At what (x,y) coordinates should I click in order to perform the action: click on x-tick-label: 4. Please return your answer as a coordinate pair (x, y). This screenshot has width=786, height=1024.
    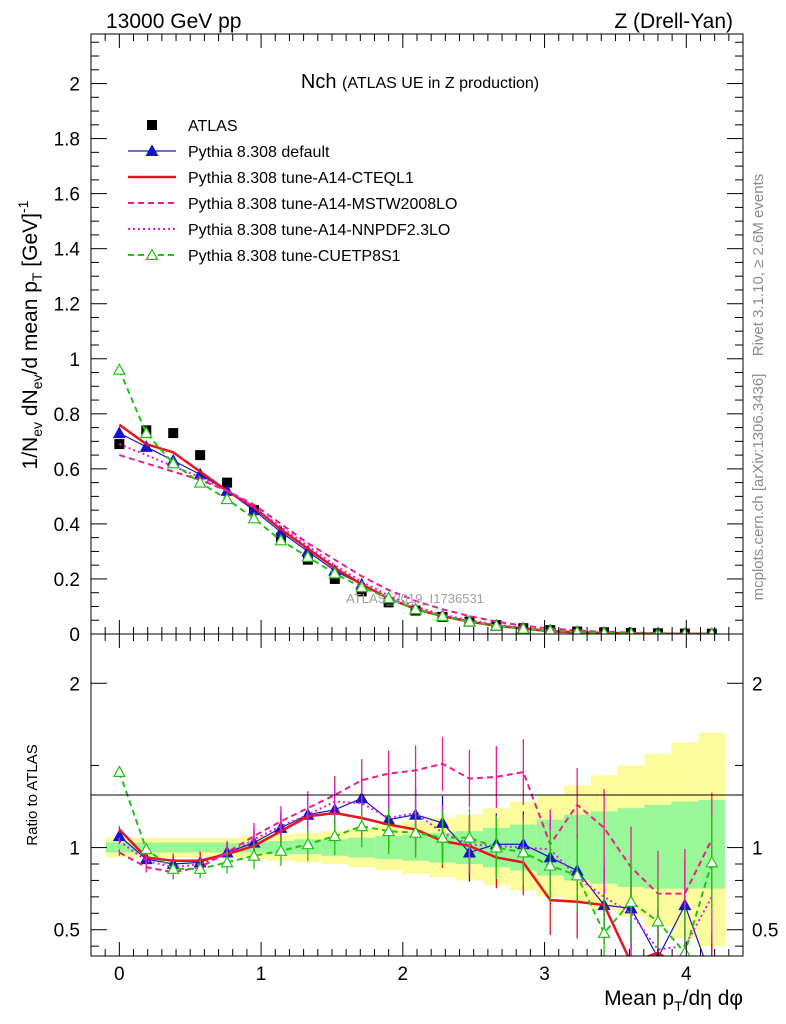
    Looking at the image, I should click on (686, 974).